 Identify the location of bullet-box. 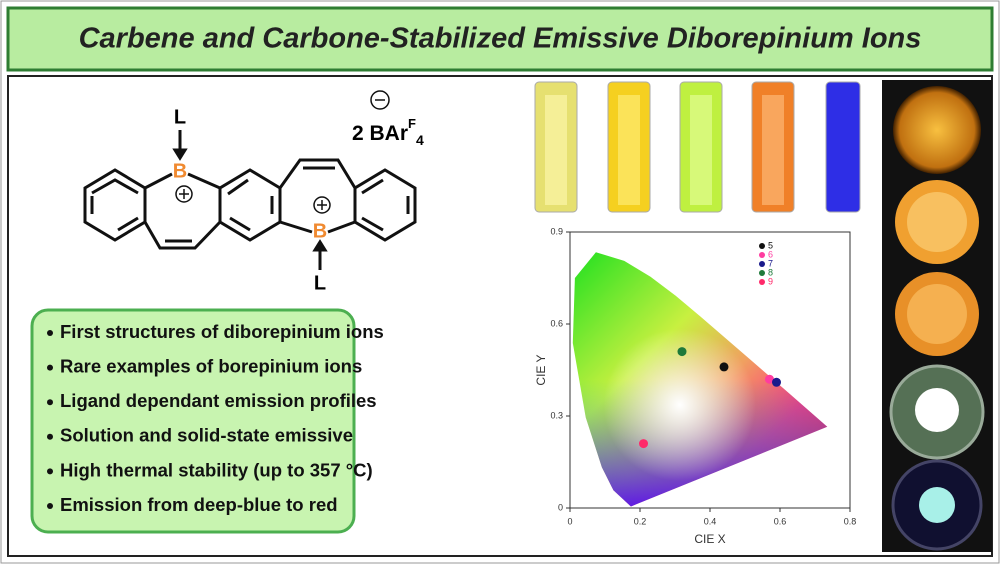
(193, 421).